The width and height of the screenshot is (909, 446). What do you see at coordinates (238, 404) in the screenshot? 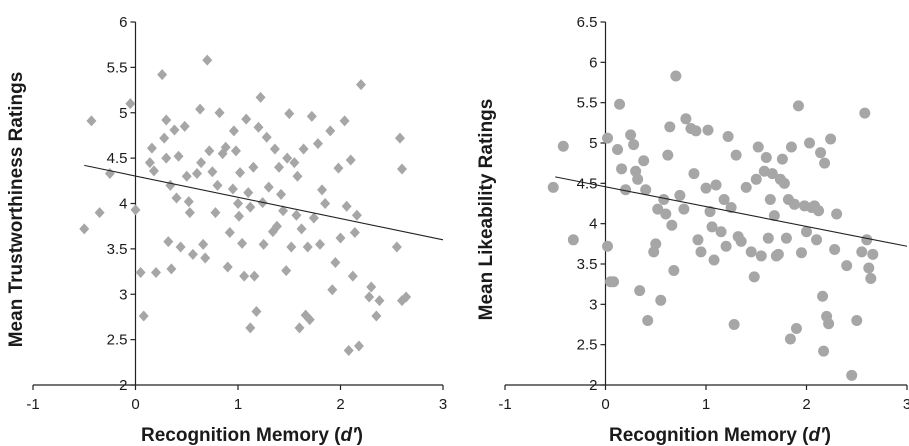
I see `trust-x-tick-label: 1` at bounding box center [238, 404].